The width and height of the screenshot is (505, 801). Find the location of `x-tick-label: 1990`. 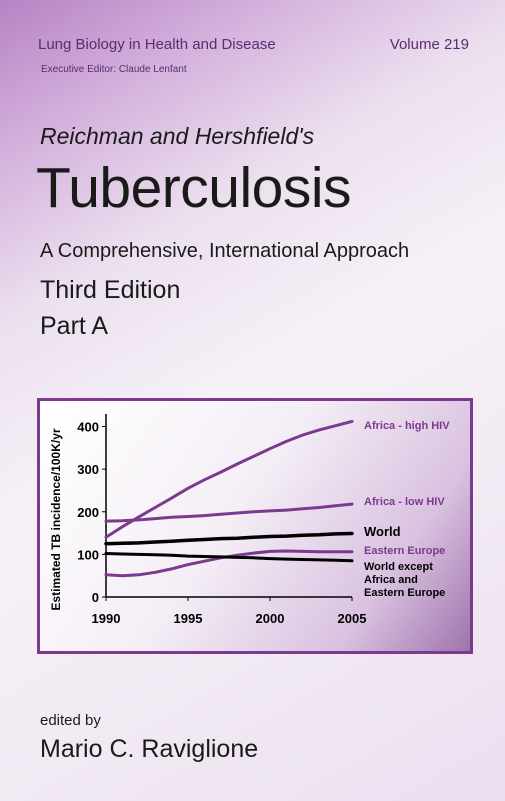

x-tick-label: 1990 is located at coordinates (106, 618).